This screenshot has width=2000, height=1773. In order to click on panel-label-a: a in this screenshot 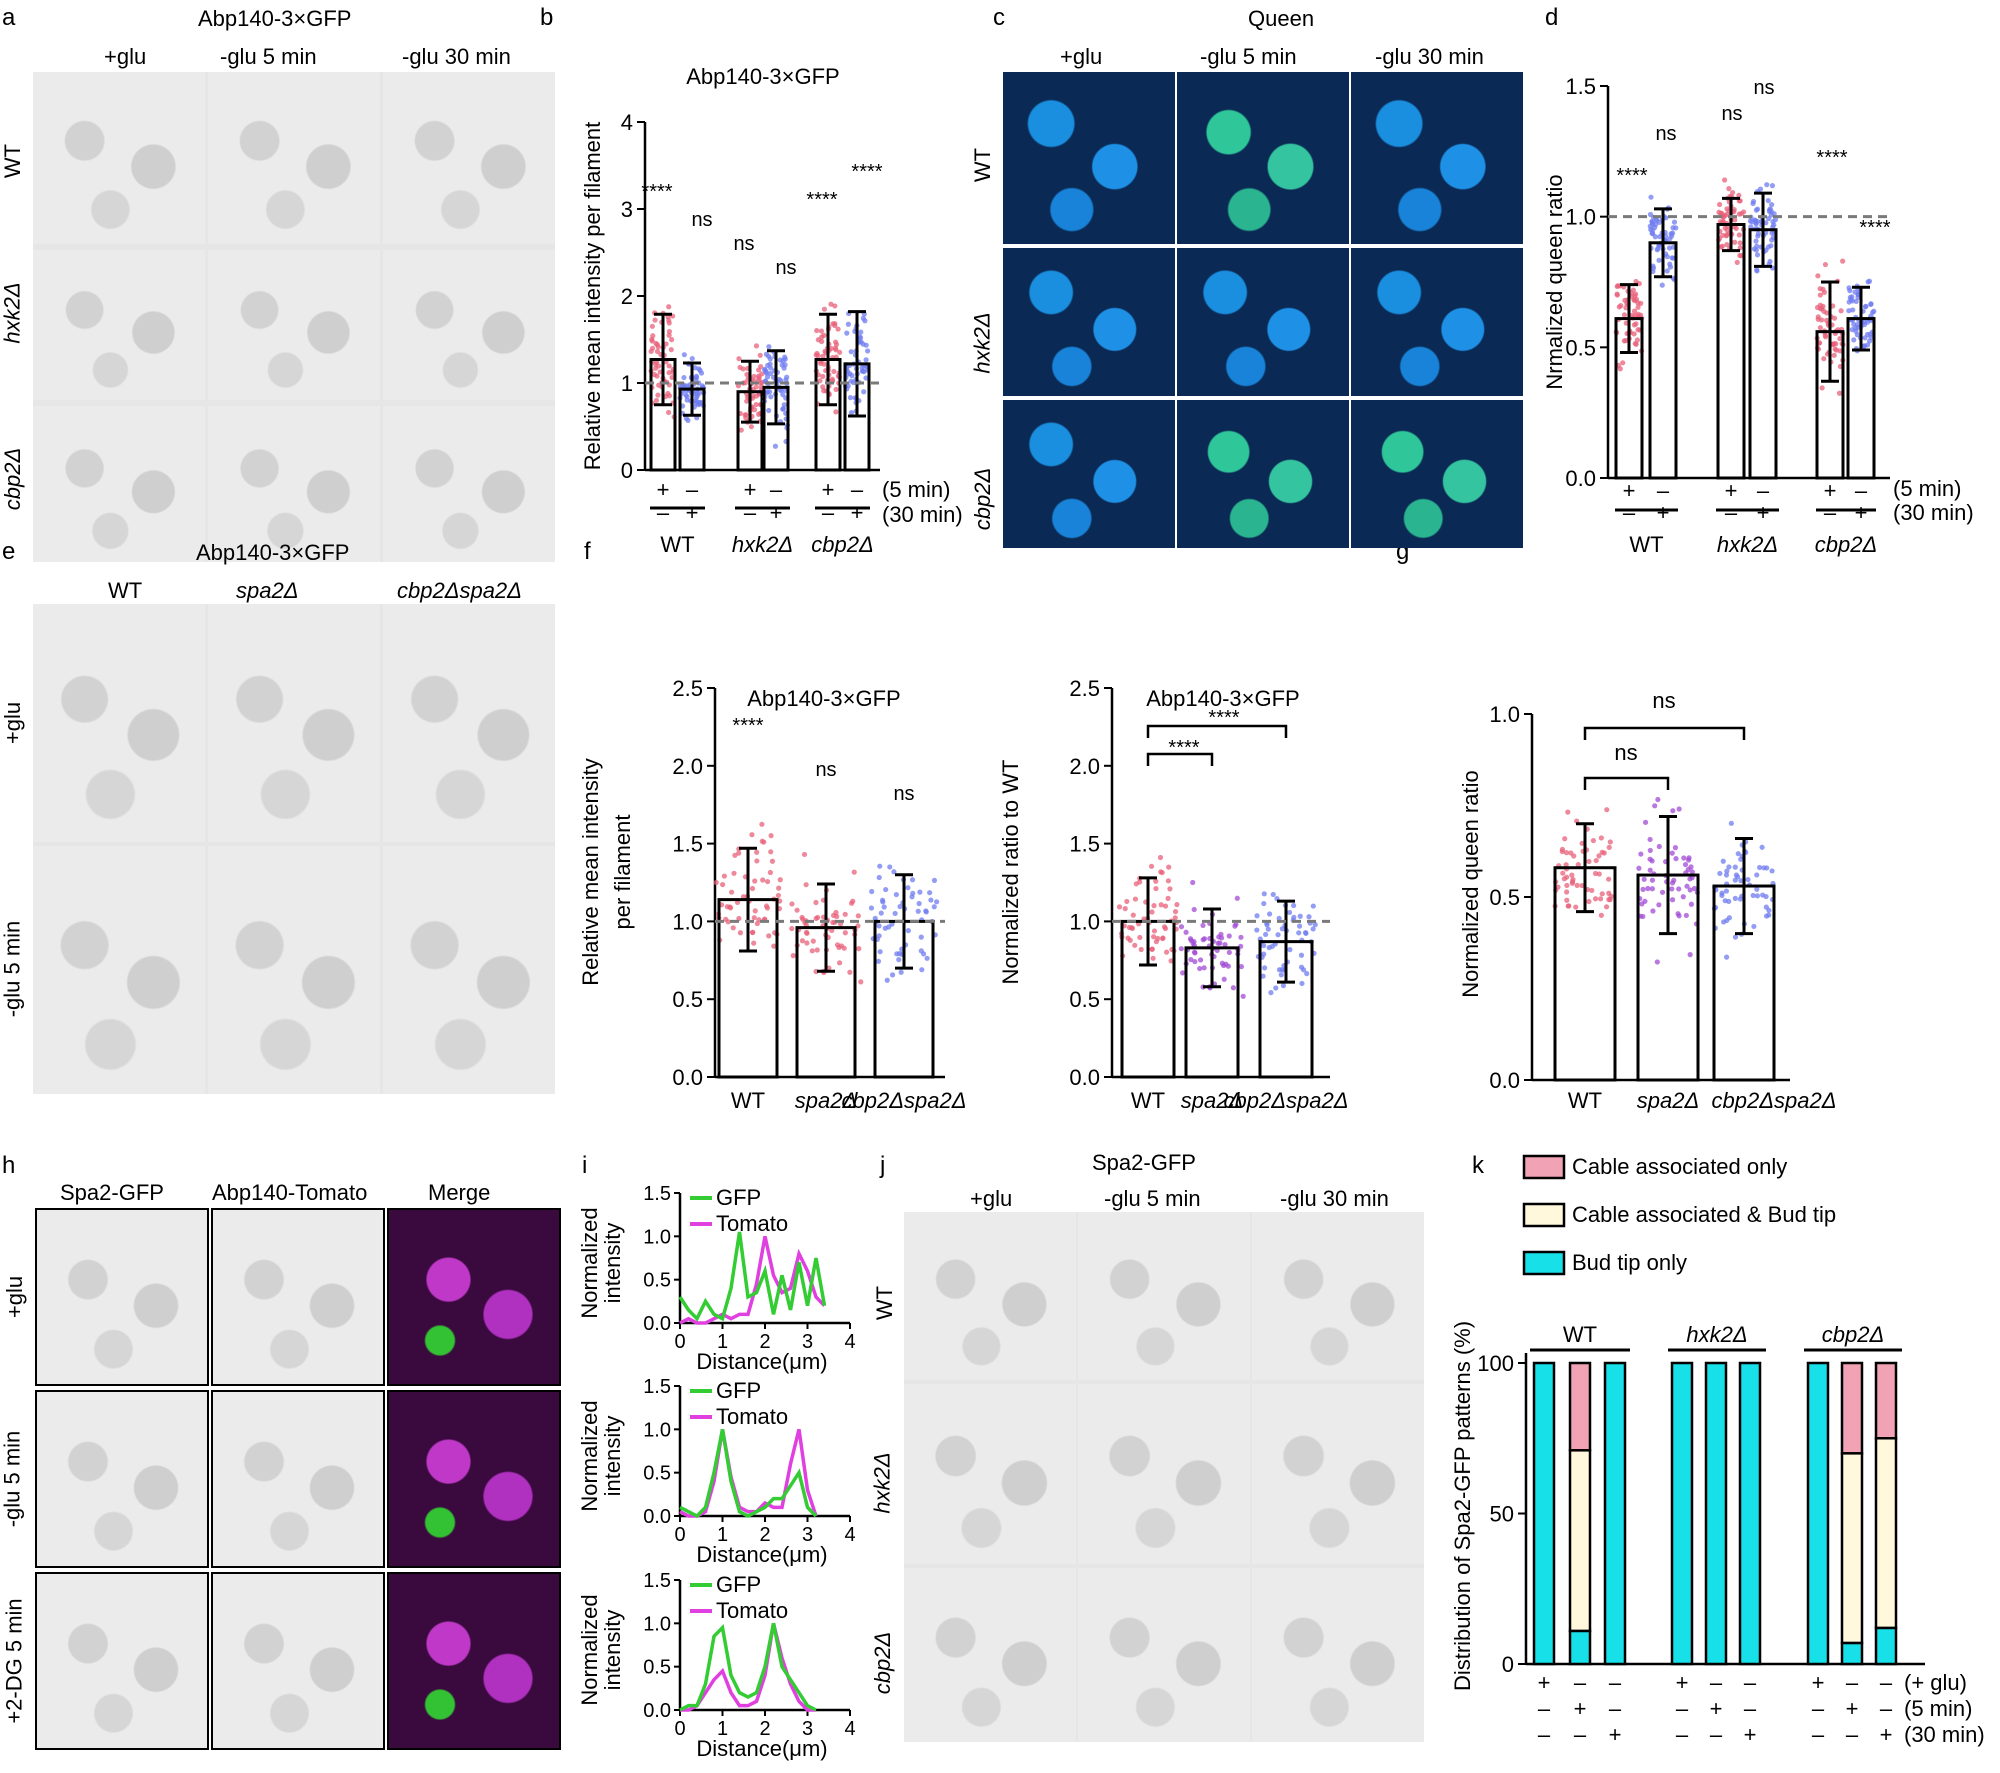, I will do `click(9, 17)`.